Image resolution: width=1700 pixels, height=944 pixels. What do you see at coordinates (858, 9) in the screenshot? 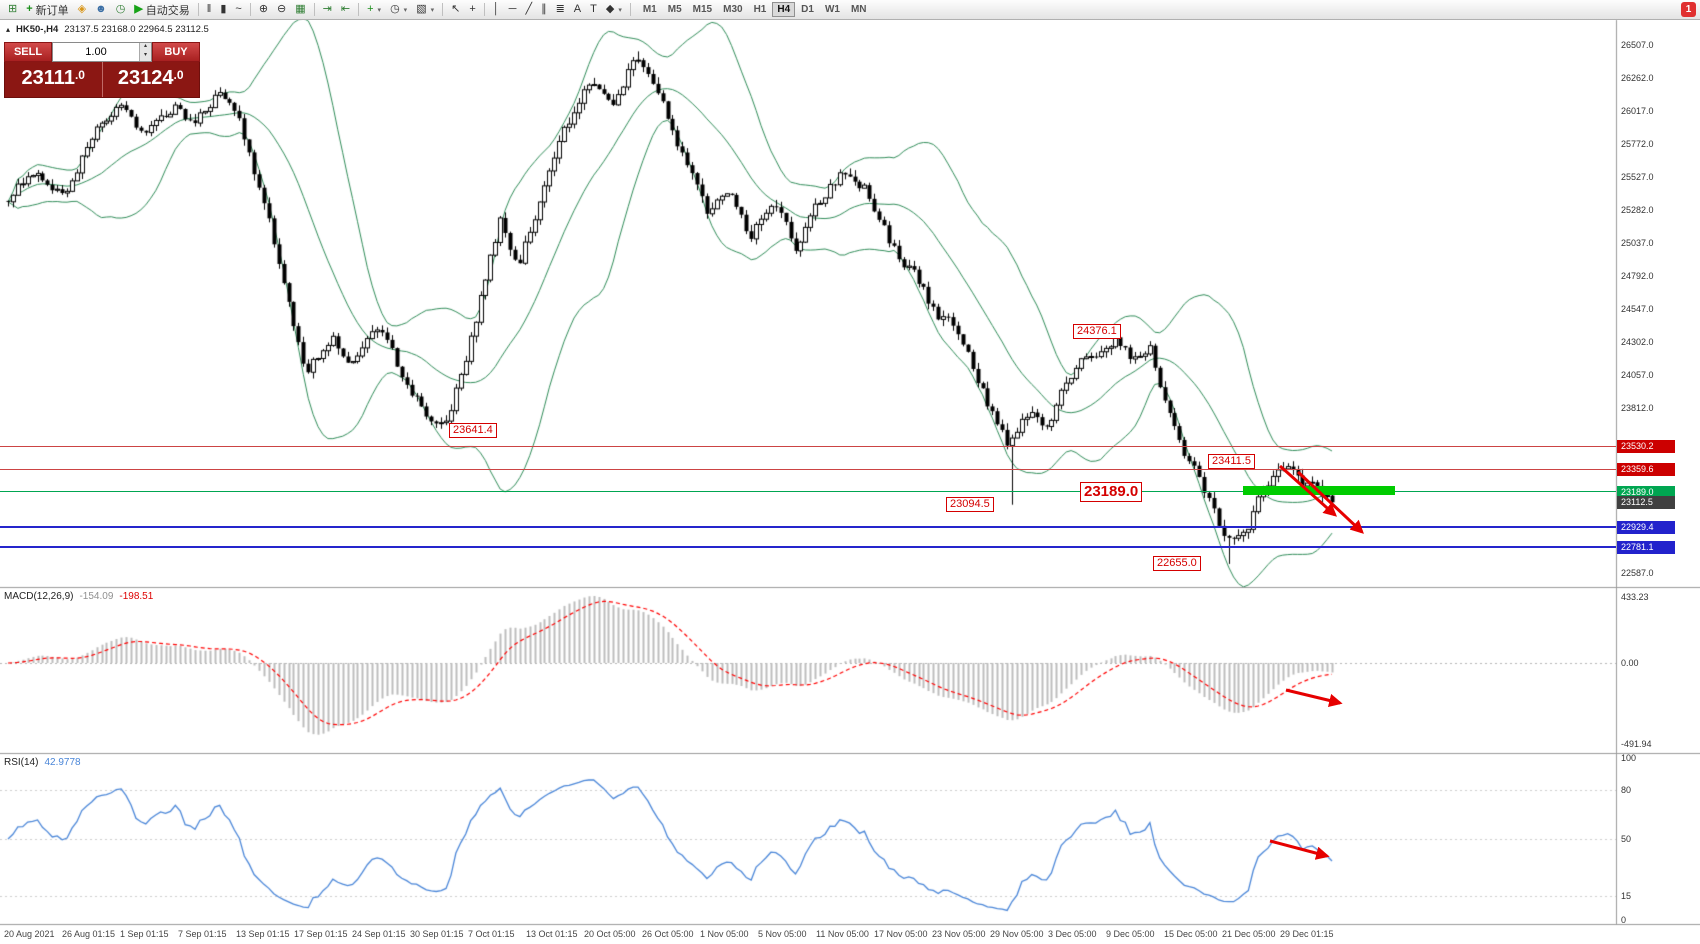
I see `timeframe-mn-button: MN` at bounding box center [858, 9].